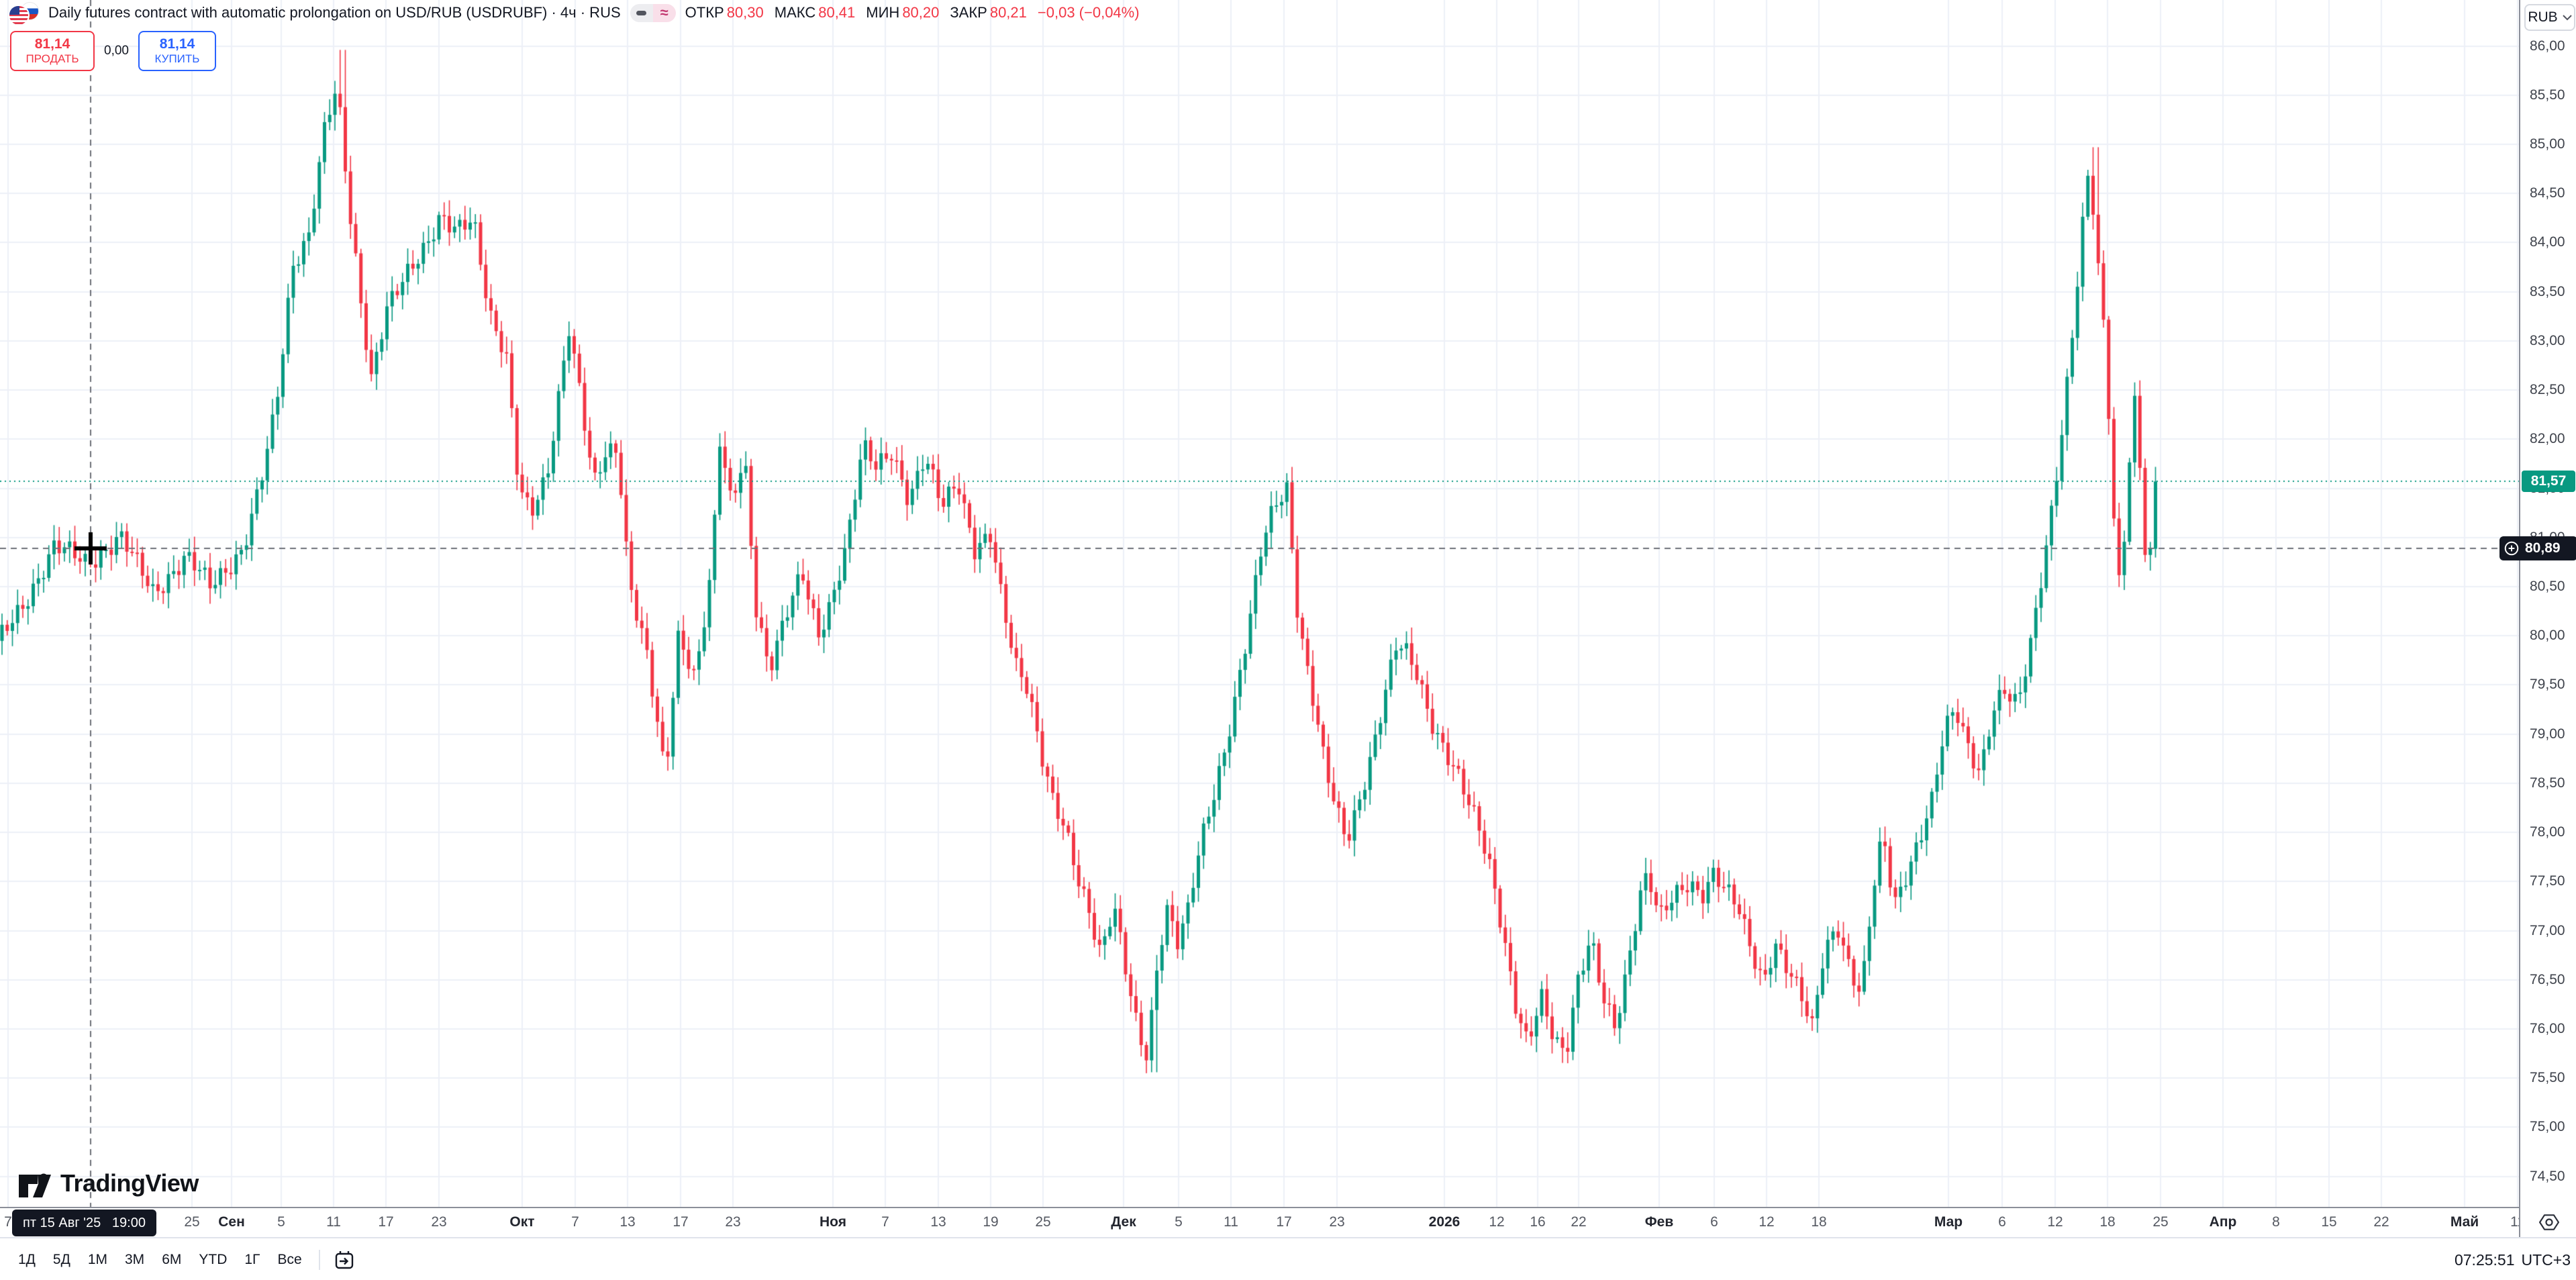  I want to click on session-clock: 07:25:51, so click(2484, 1259).